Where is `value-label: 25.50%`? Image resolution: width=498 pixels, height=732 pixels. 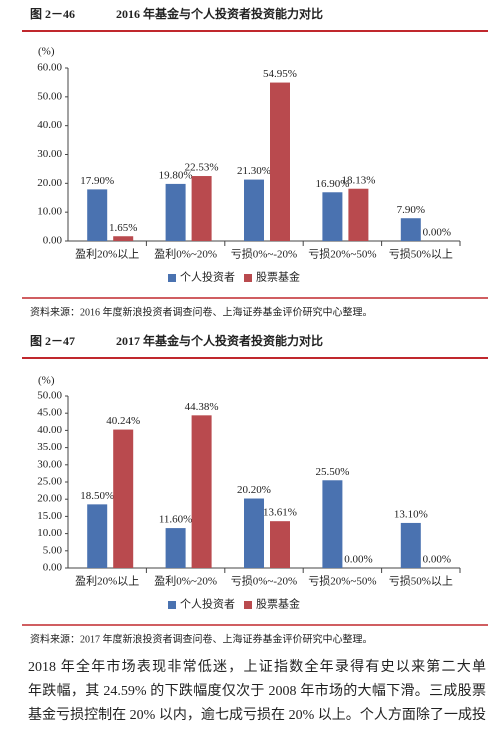 value-label: 25.50% is located at coordinates (332, 472).